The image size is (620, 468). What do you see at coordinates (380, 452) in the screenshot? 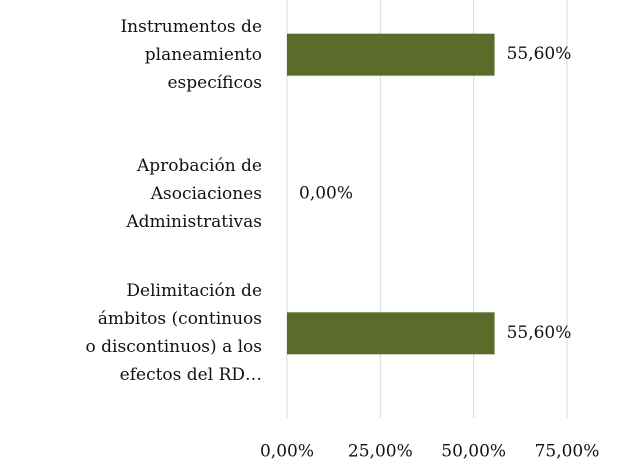
I see `x-tick-label: 25,00%` at bounding box center [380, 452].